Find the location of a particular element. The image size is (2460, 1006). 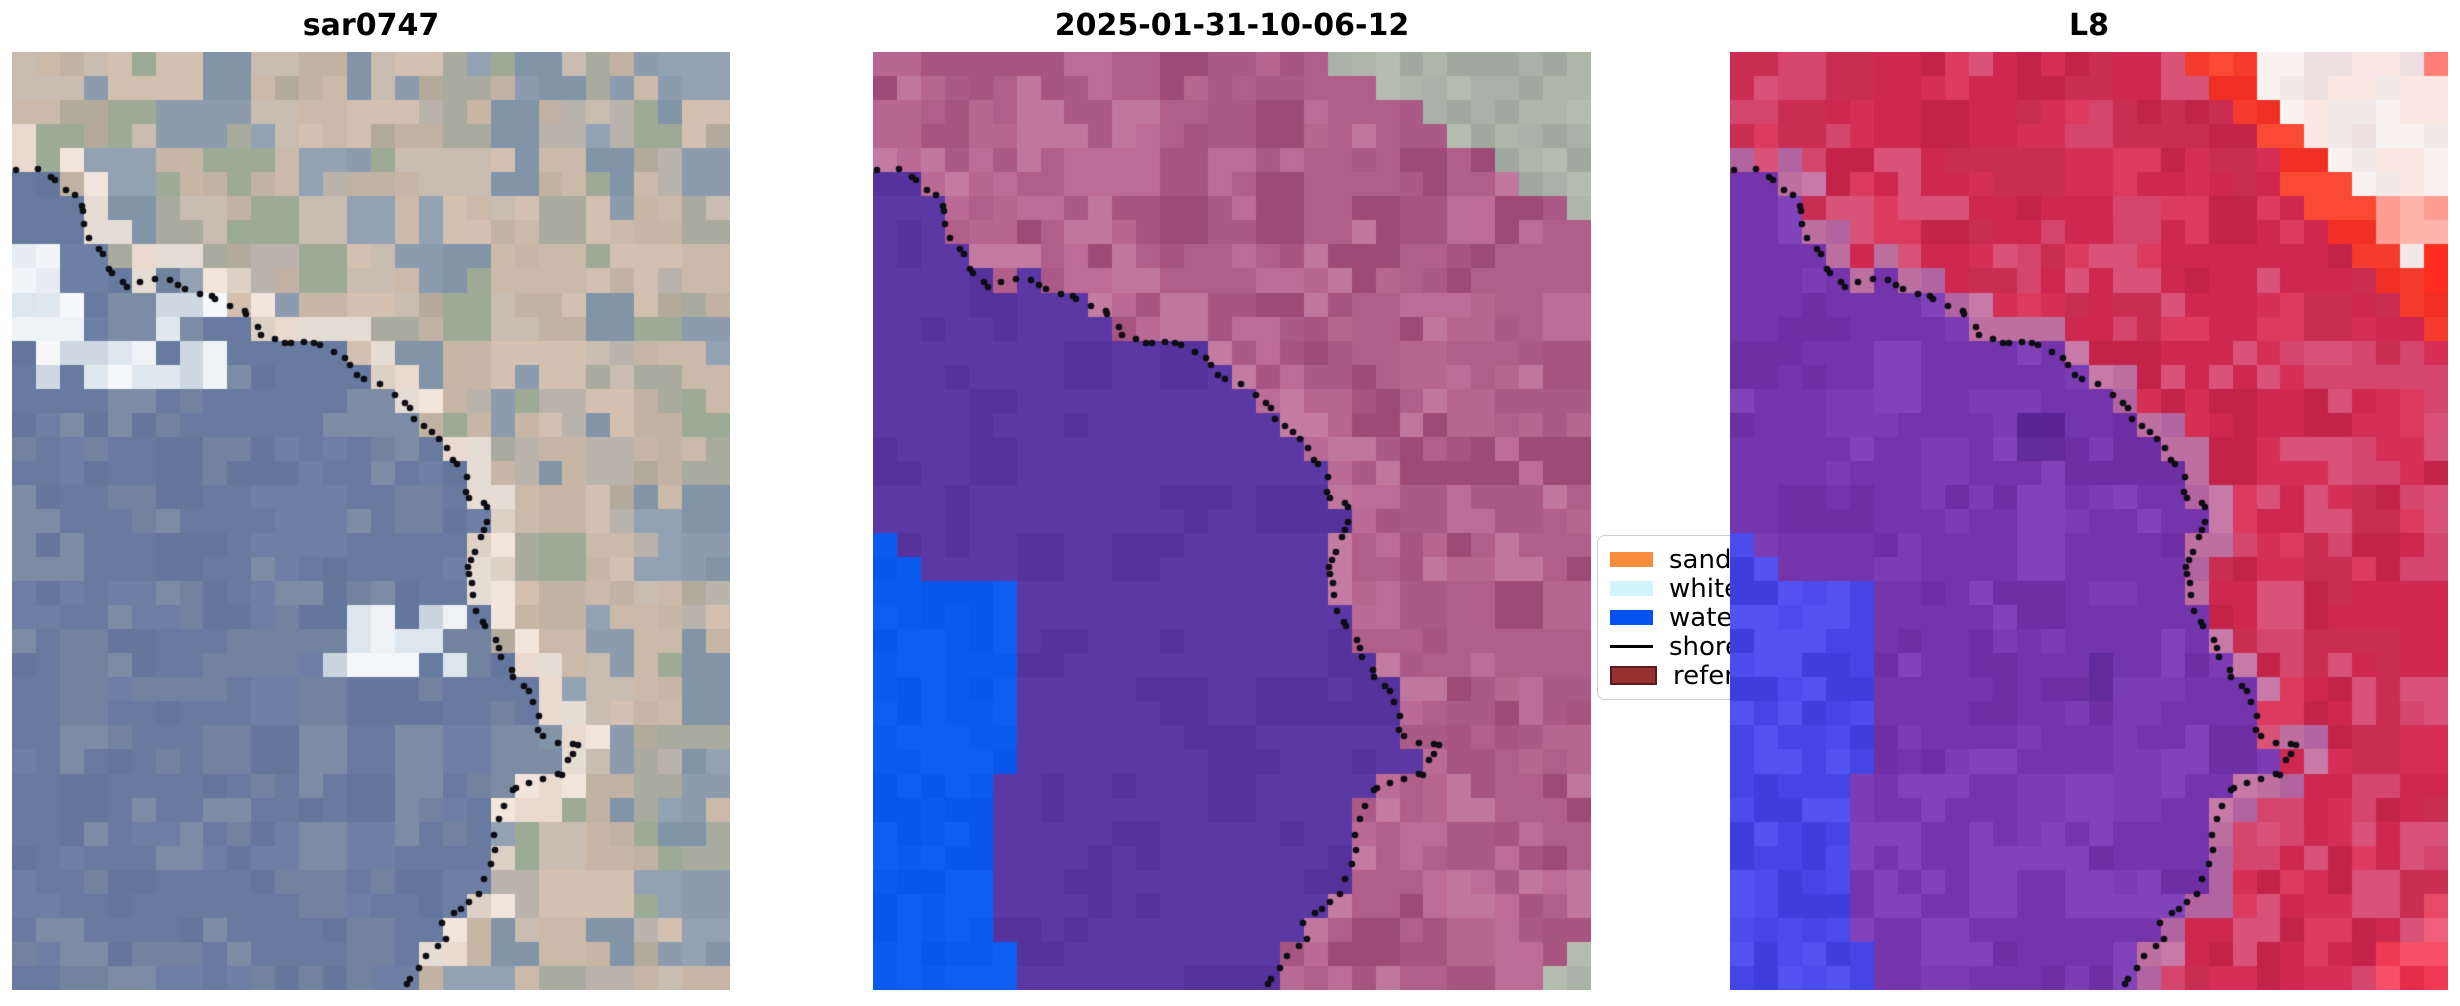

legend-label: sand is located at coordinates (1700, 559).